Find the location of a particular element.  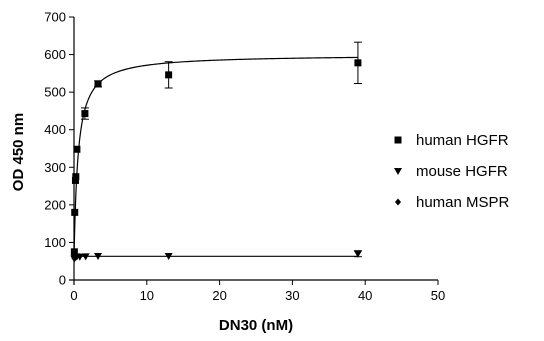

x-tick-label: 20 is located at coordinates (219, 295).